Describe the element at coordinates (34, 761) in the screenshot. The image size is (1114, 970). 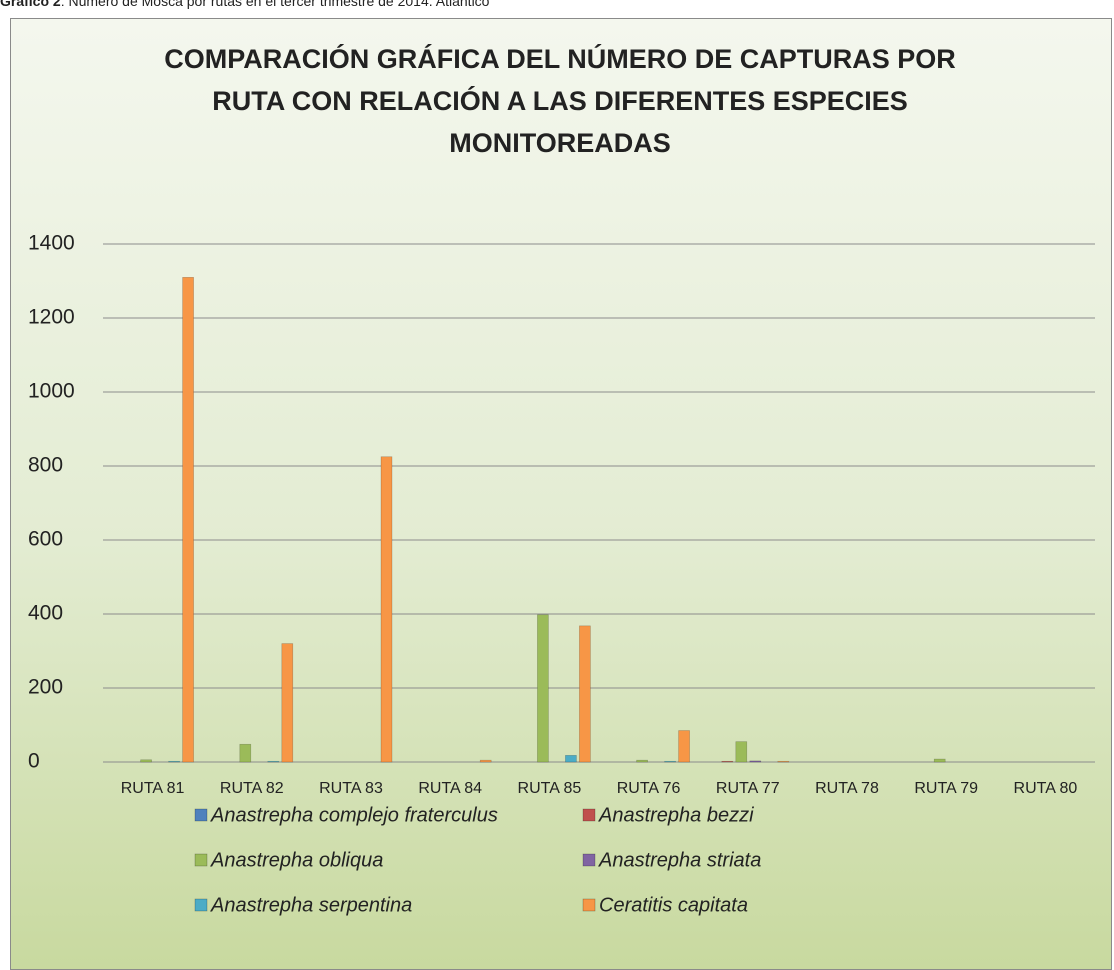
I see `y-tick-label: 0` at that location.